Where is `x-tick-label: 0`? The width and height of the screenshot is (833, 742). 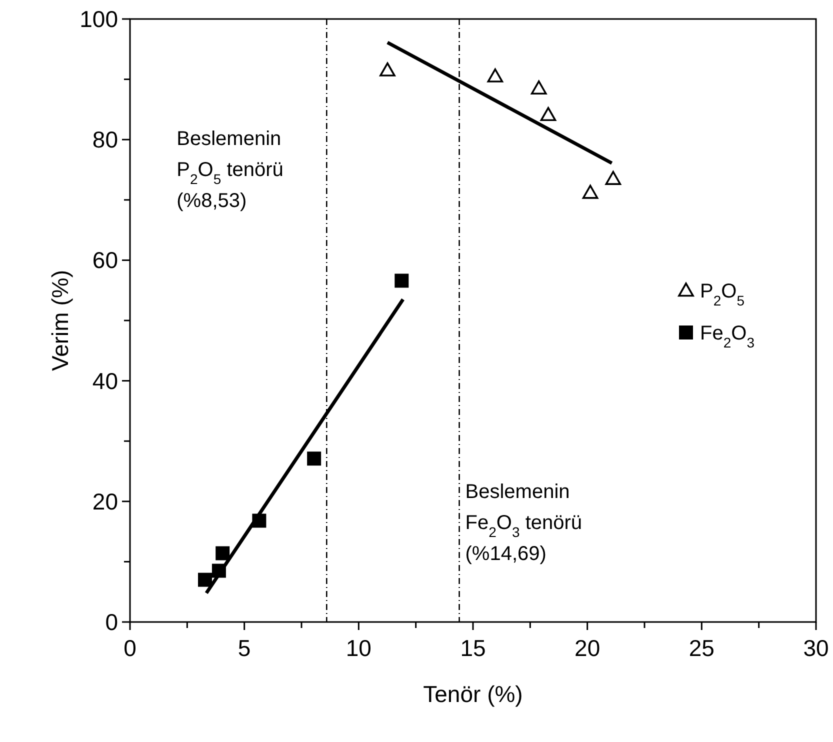
x-tick-label: 0 is located at coordinates (130, 648).